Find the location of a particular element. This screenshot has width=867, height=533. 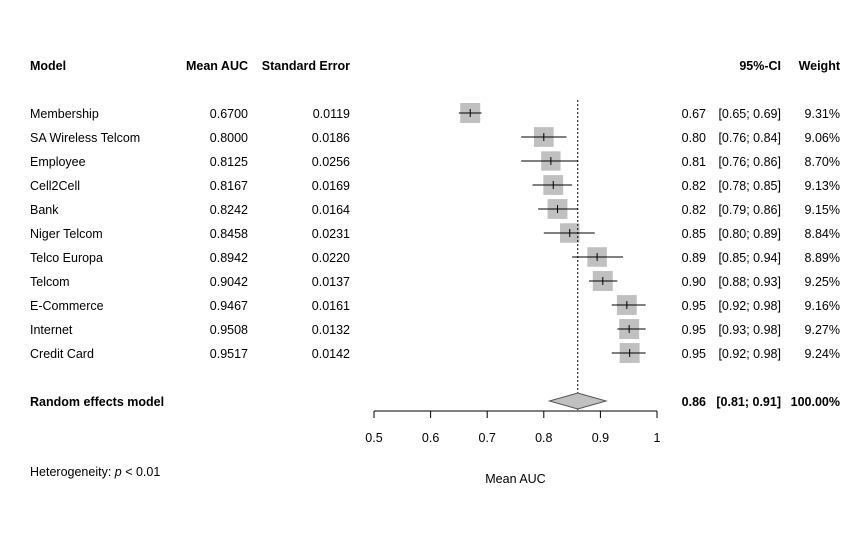

study-mean-auc: 0.9042 is located at coordinates (229, 282).